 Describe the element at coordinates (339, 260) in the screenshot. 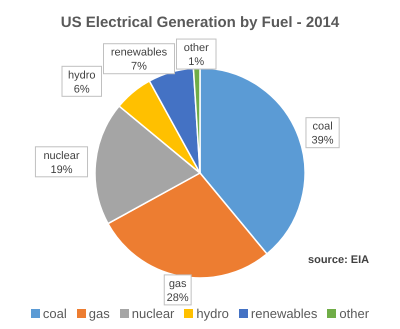

I see `source-note: source: EIA` at that location.